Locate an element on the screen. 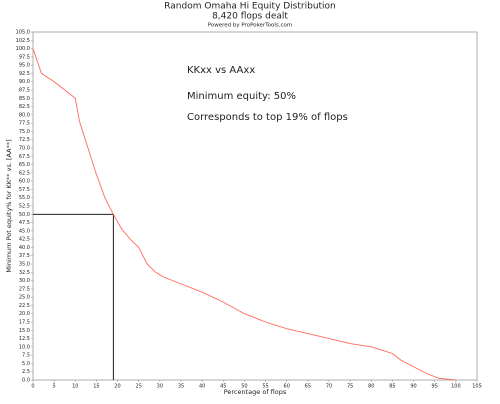 Image resolution: width=500 pixels, height=404 pixels. y-tick-label: 97.5 is located at coordinates (24, 57).